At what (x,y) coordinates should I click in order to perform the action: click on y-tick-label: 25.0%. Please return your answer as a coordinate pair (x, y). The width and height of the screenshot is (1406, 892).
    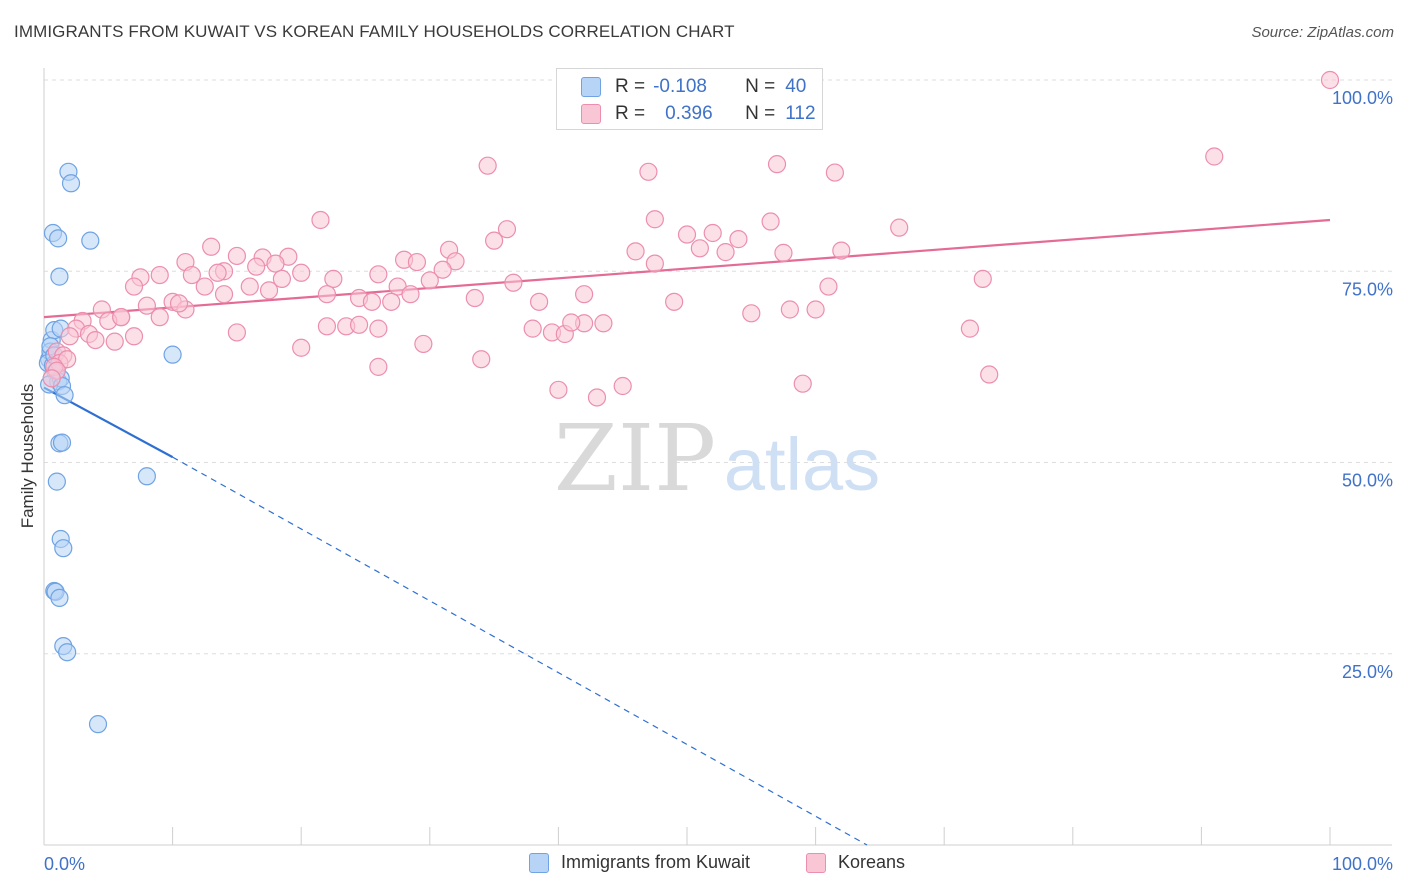
    Looking at the image, I should click on (1367, 672).